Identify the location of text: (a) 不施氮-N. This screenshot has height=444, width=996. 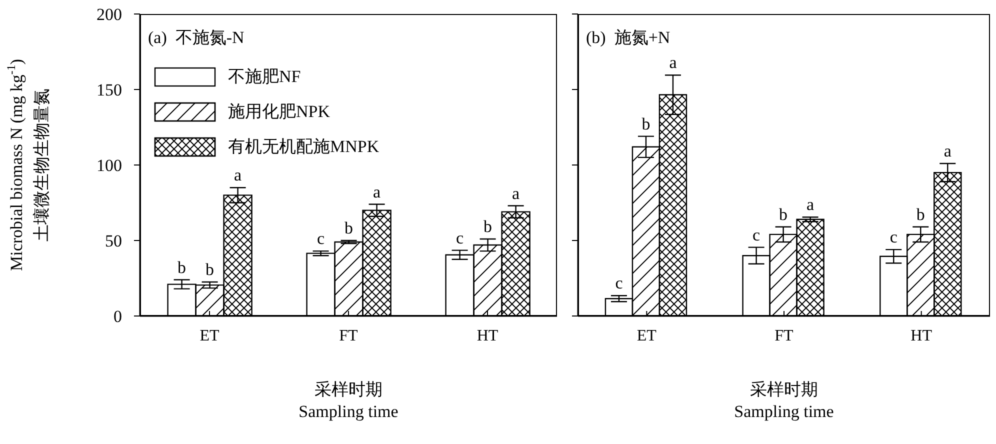
(196, 38).